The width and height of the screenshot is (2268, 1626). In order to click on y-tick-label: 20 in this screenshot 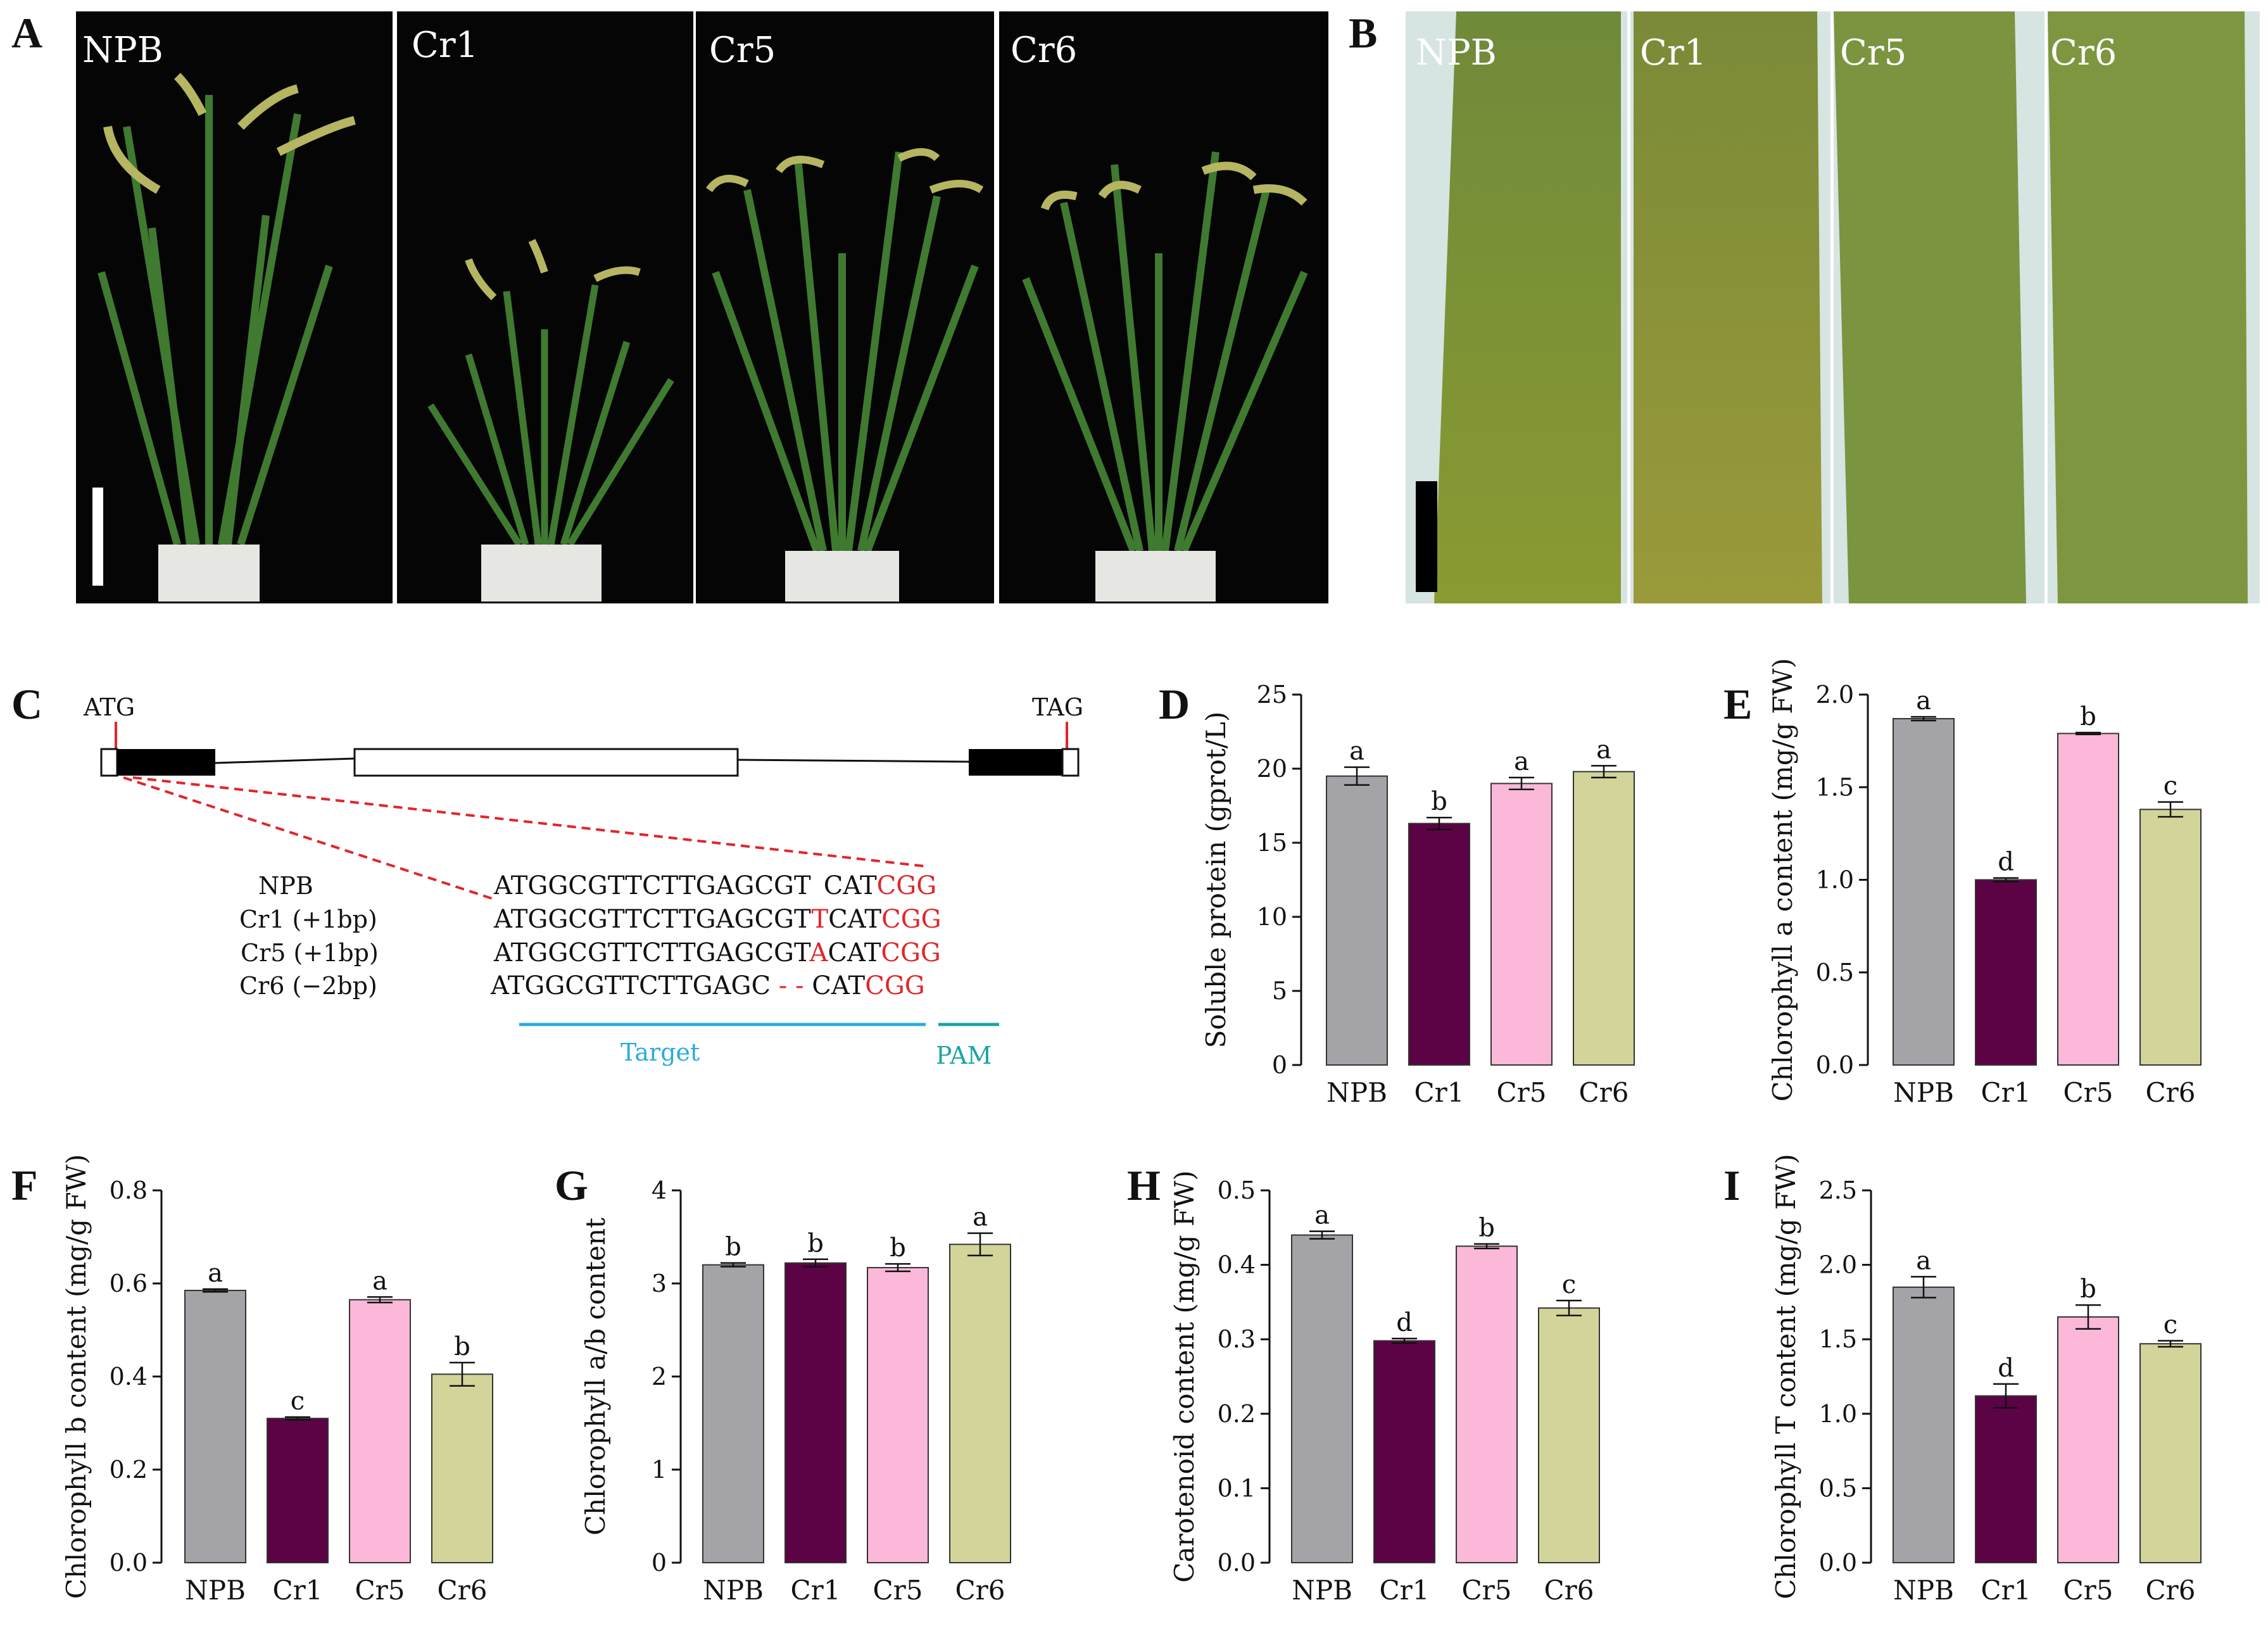, I will do `click(1272, 769)`.